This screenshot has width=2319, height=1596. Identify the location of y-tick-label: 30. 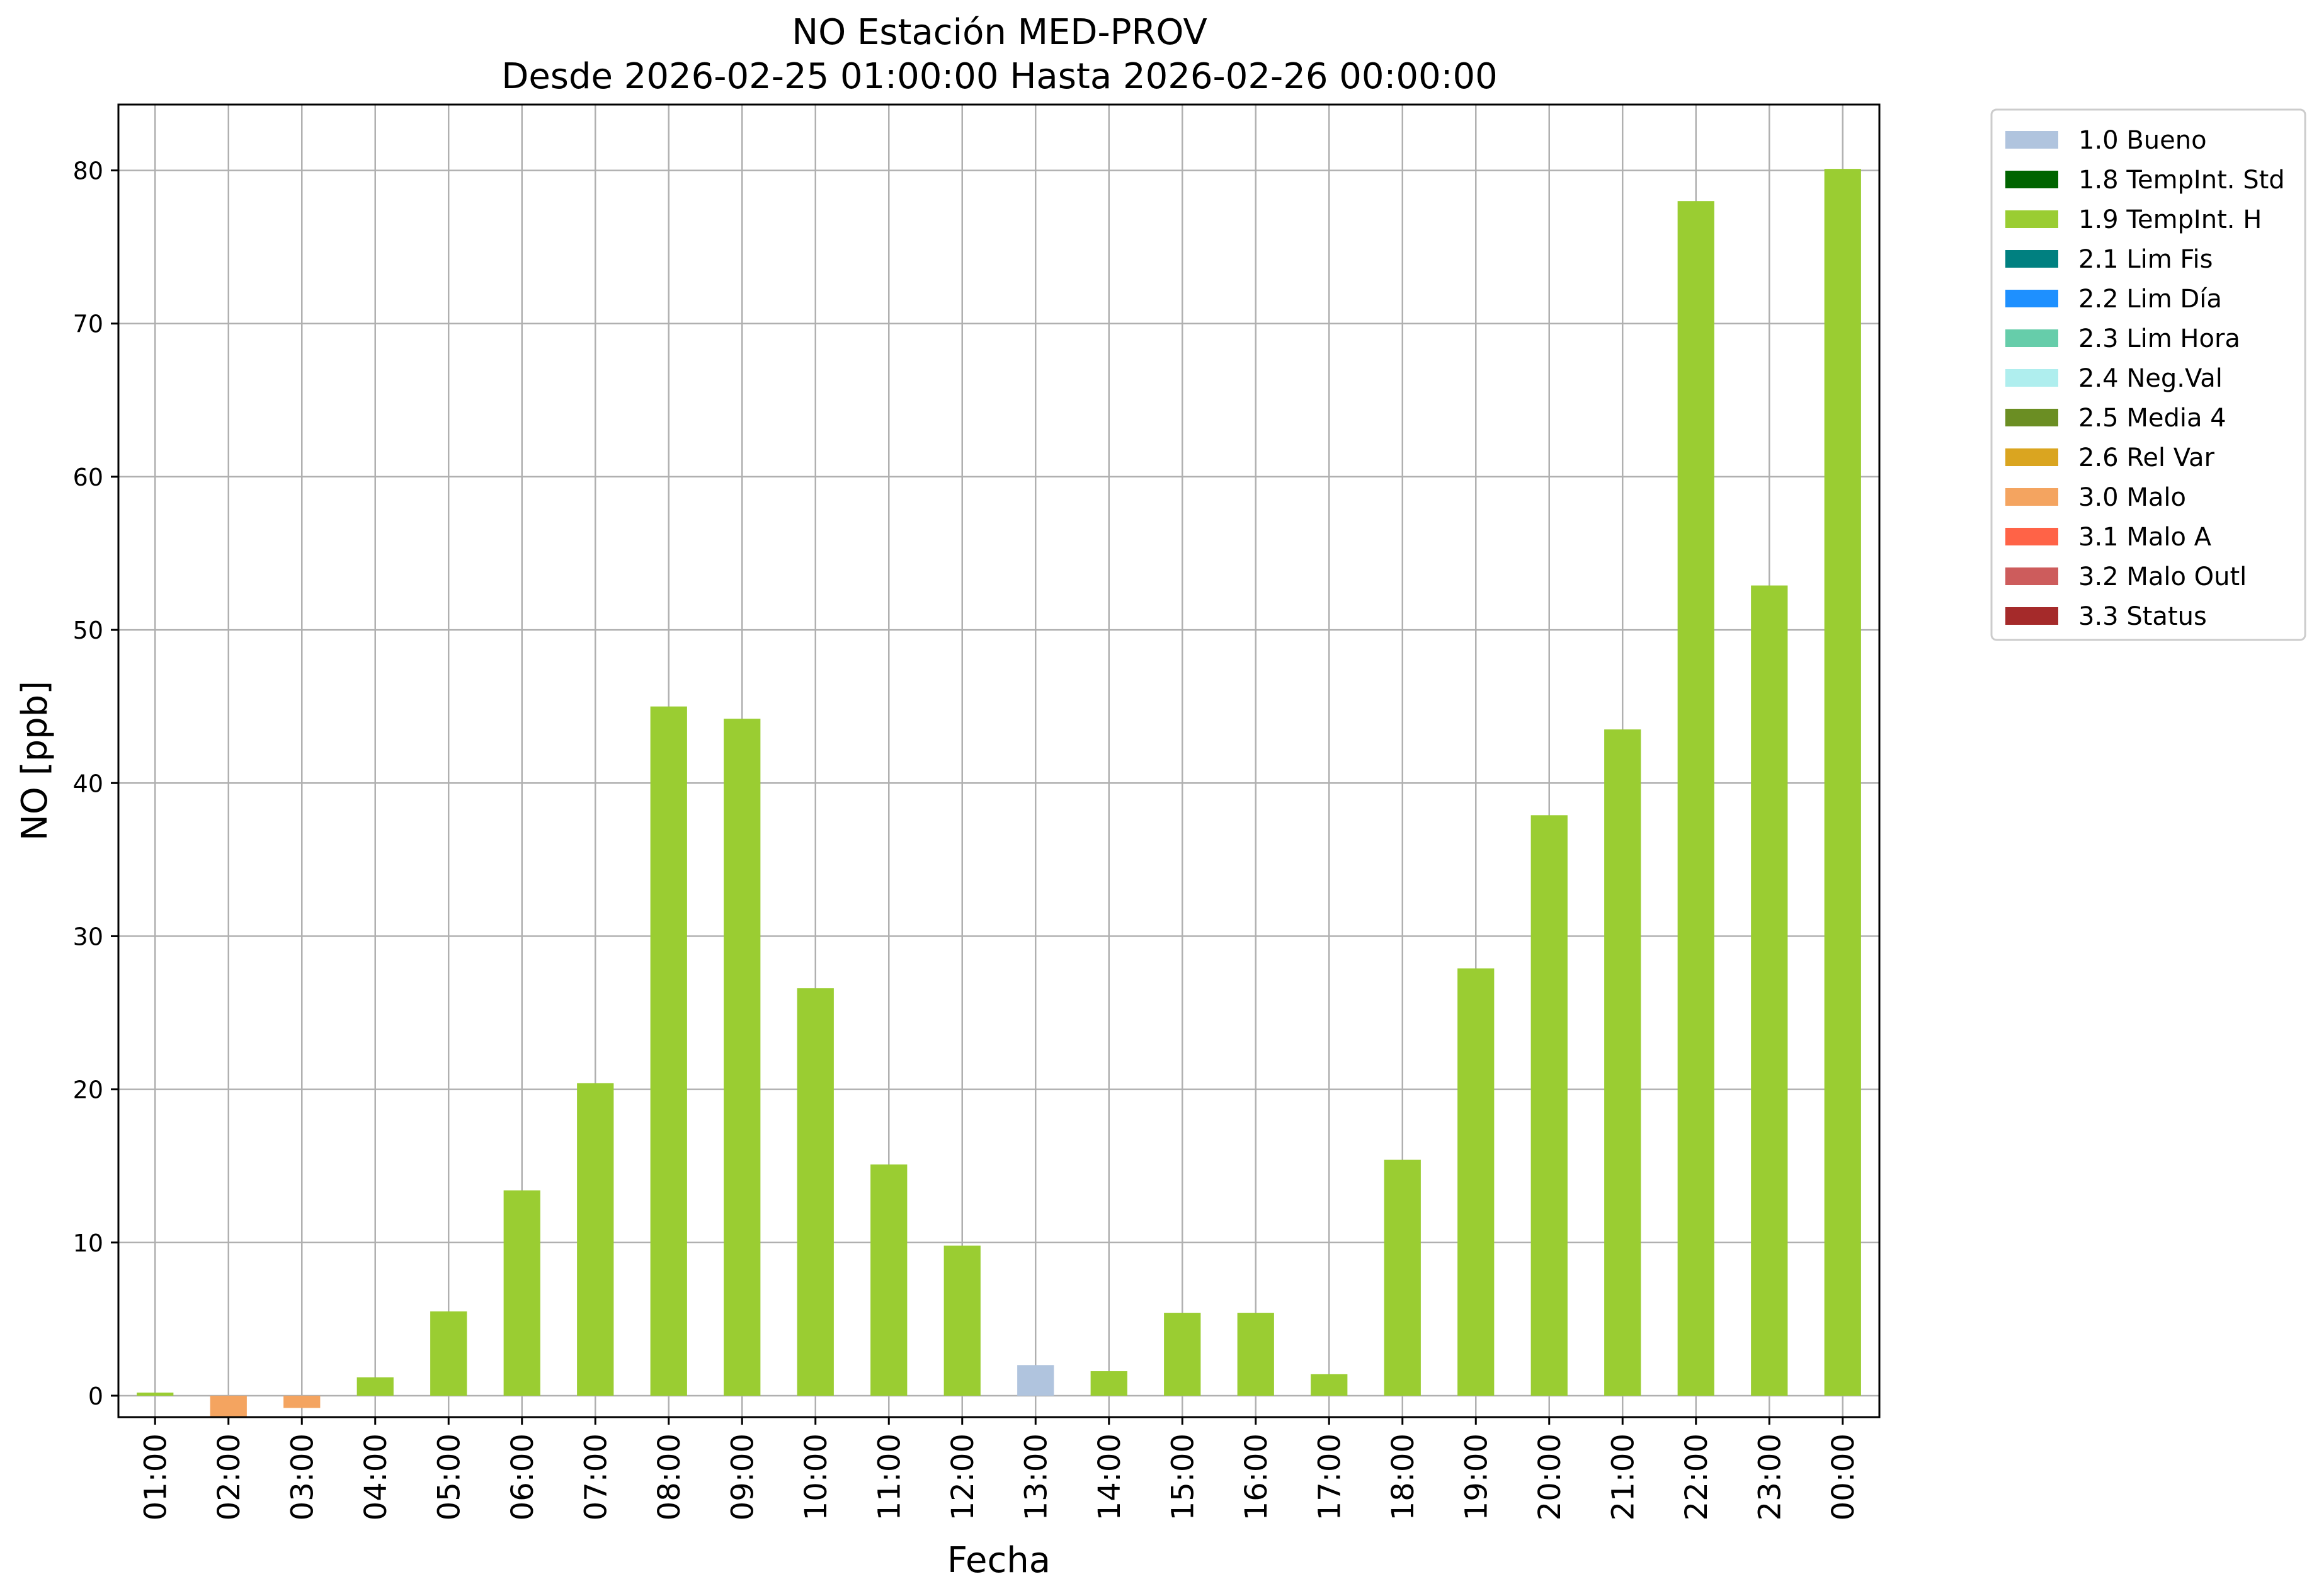
(88, 936).